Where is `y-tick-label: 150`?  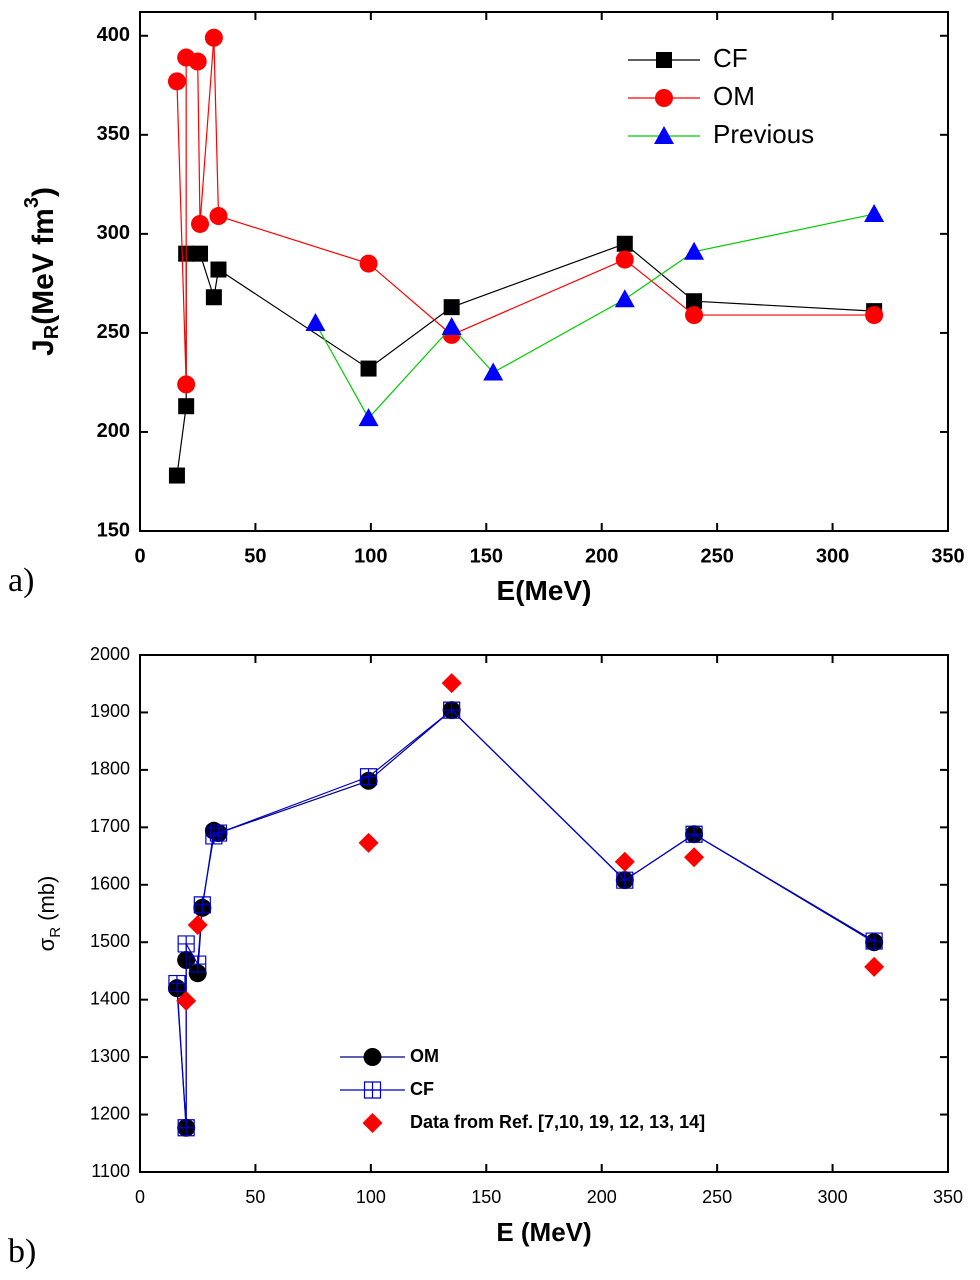
y-tick-label: 150 is located at coordinates (113, 530).